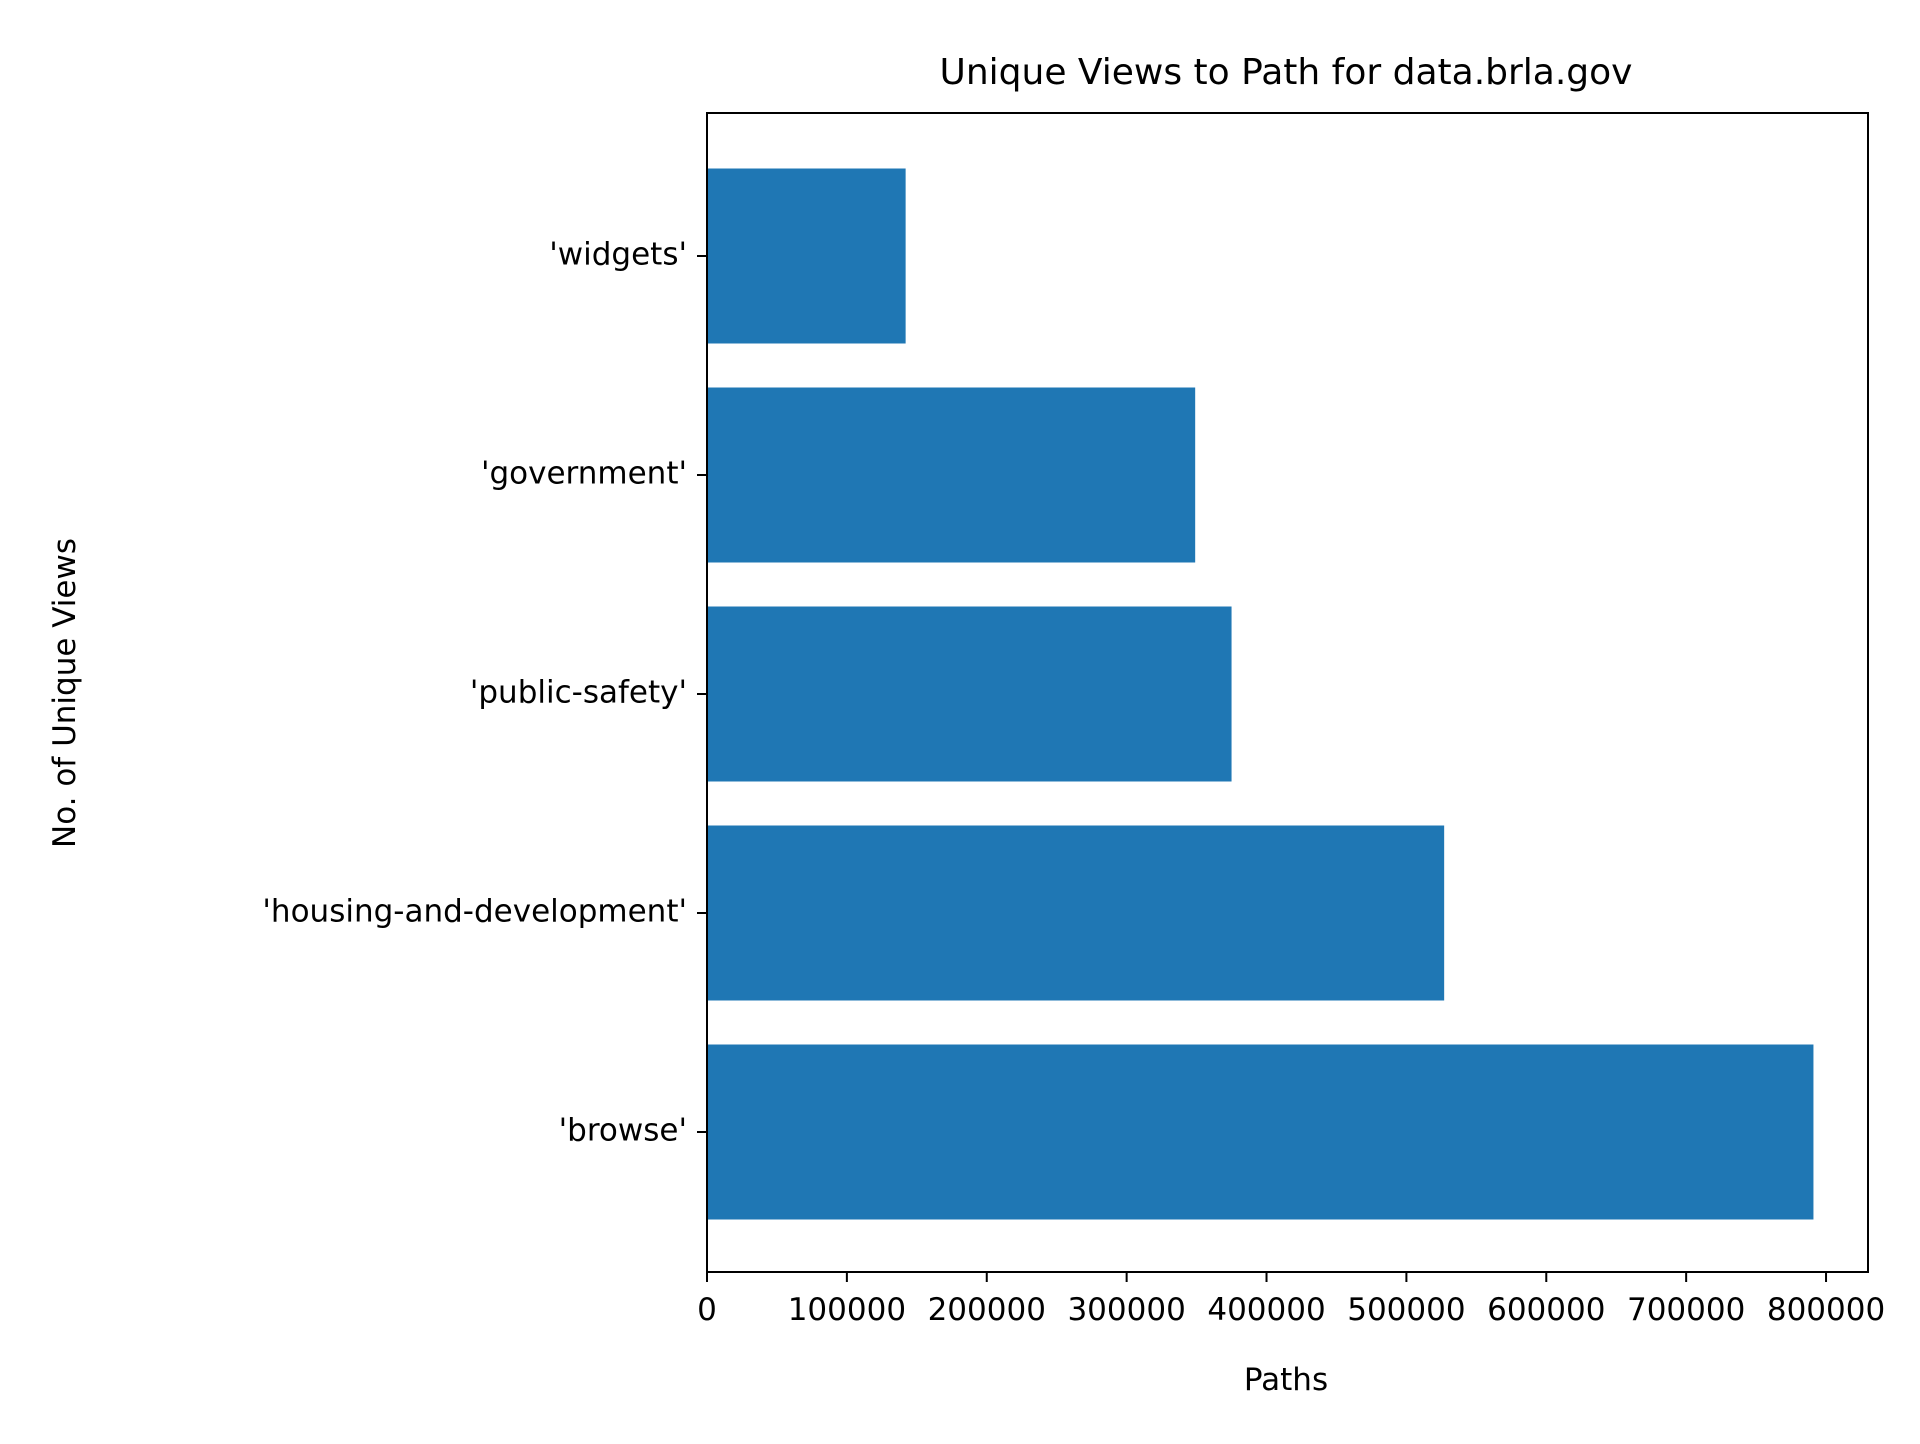  I want to click on y-tick-label: 'public-safety', so click(578, 693).